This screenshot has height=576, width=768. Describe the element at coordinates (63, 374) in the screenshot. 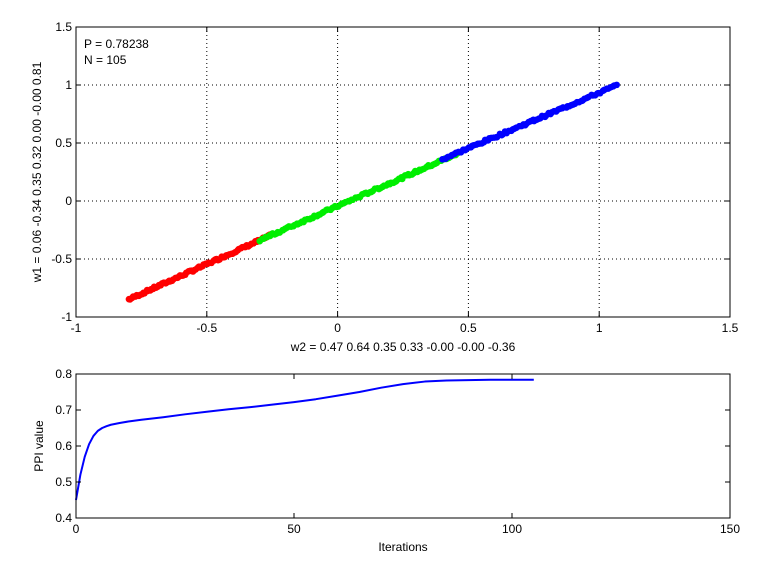

I see `line-y-tick-label: 0.8` at that location.